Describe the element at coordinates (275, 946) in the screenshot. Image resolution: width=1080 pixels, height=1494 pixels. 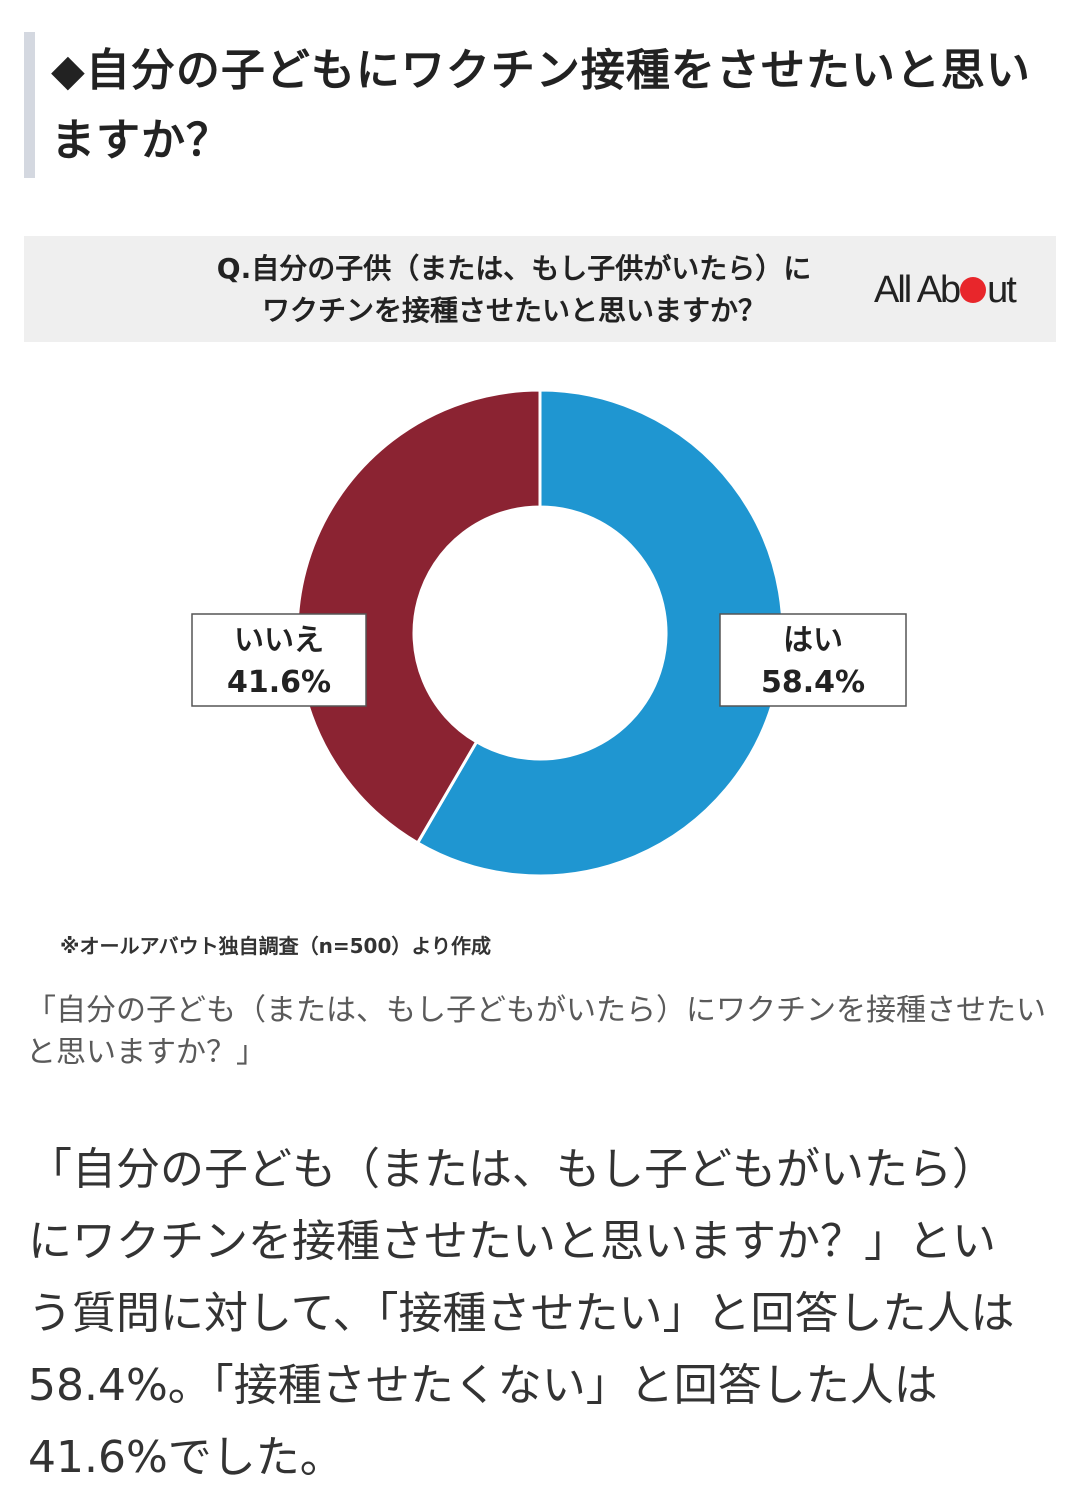
I see `source-note: ※オールアバウト独自調査（n=500）より作成` at that location.